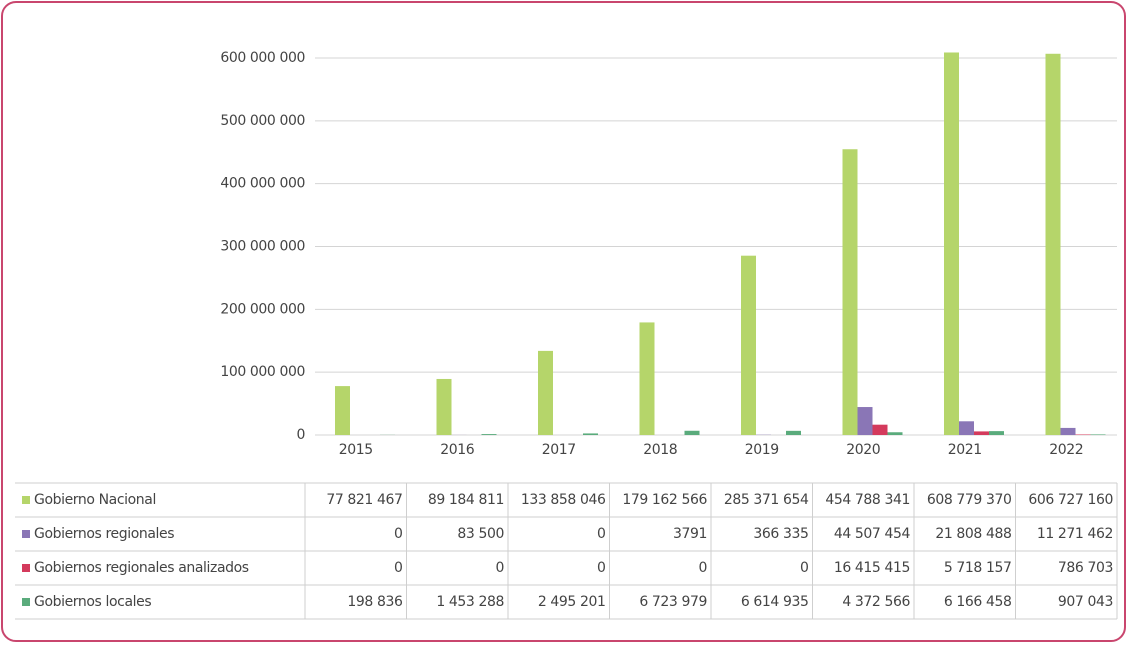 The width and height of the screenshot is (1127, 647). What do you see at coordinates (775, 602) in the screenshot?
I see `table-cell: 6 614 935` at bounding box center [775, 602].